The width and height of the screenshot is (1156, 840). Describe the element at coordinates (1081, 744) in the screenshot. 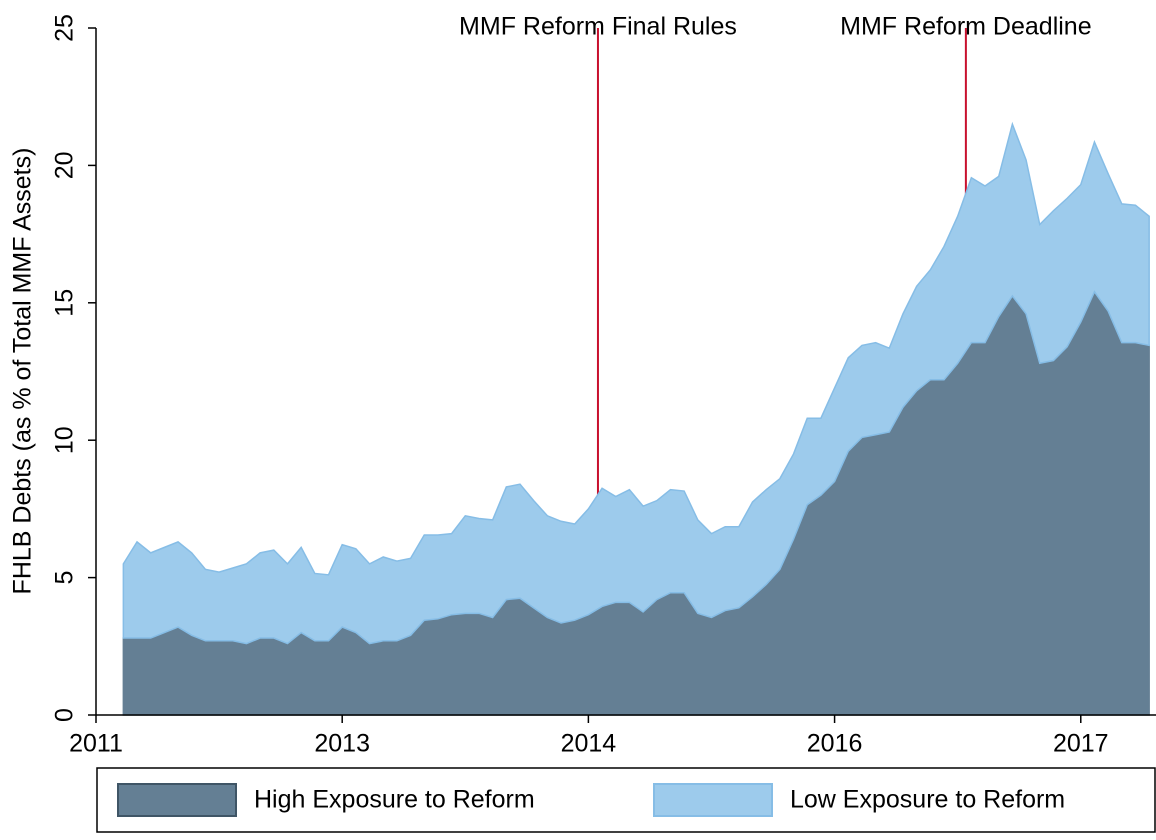

I see `x-tick-label: 2017` at that location.